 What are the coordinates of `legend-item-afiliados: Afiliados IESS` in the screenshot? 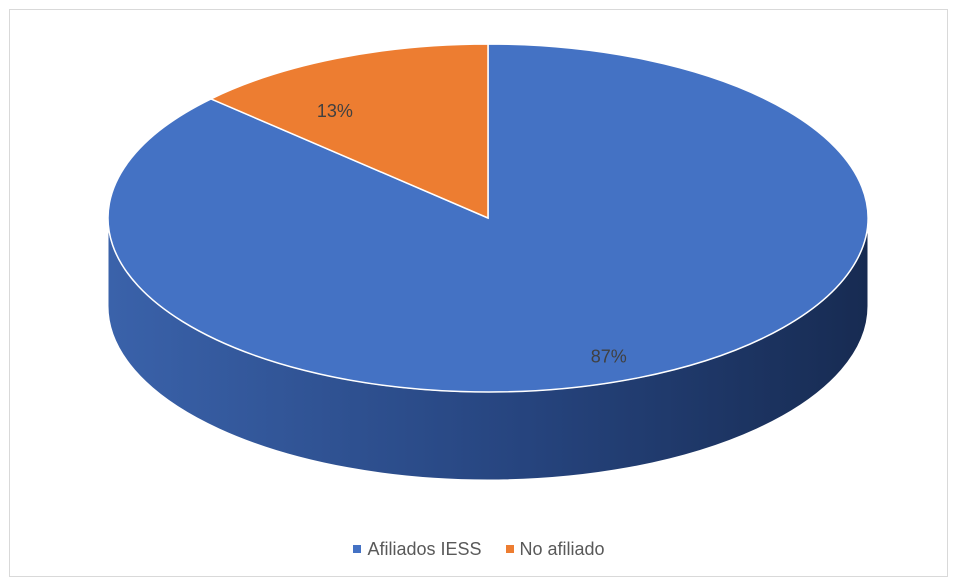 It's located at (417, 549).